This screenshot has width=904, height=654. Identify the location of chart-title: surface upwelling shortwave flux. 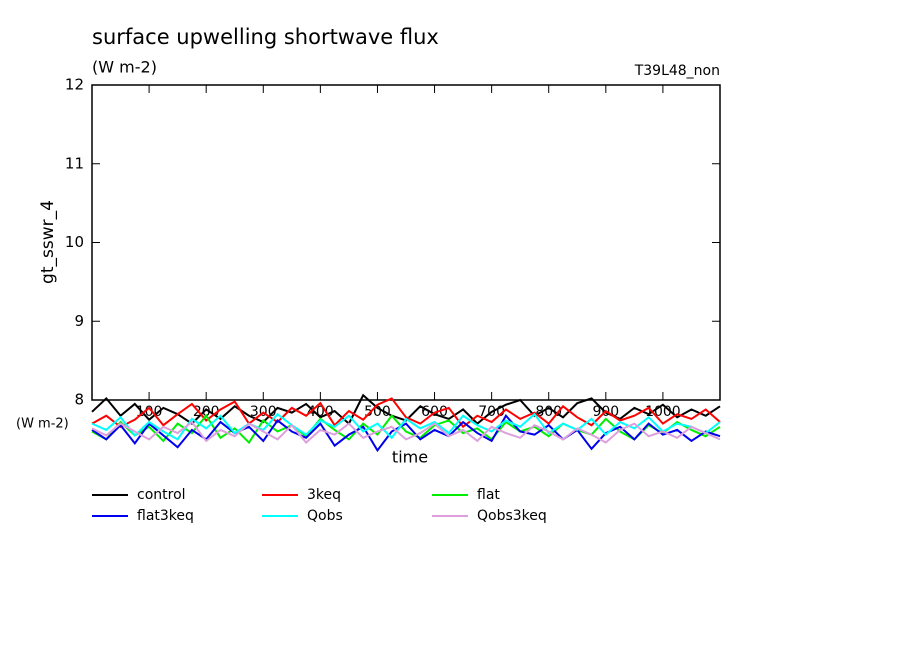
(265, 37).